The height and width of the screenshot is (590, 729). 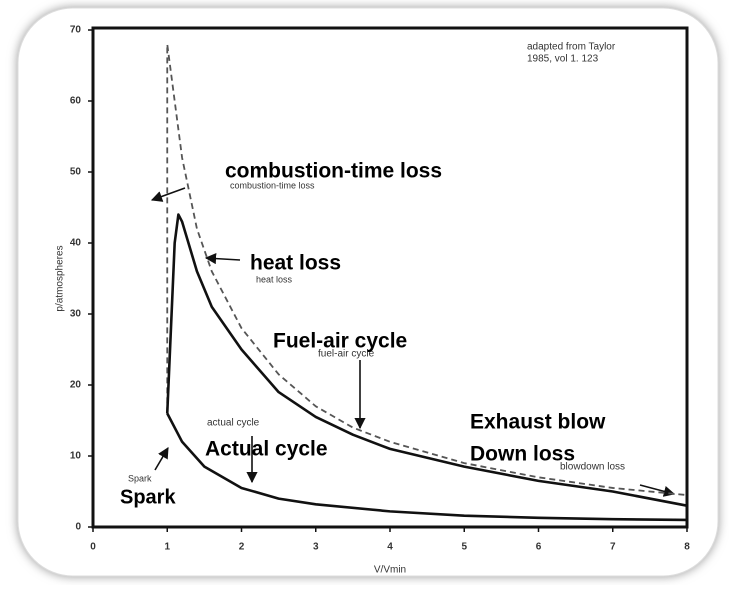 What do you see at coordinates (390, 570) in the screenshot?
I see `x-axis-label: V/Vmin` at bounding box center [390, 570].